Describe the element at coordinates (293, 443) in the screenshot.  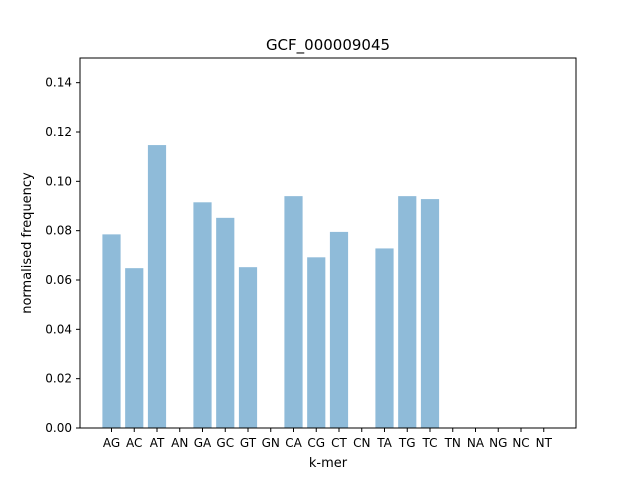
I see `x-tick-label: CA` at that location.